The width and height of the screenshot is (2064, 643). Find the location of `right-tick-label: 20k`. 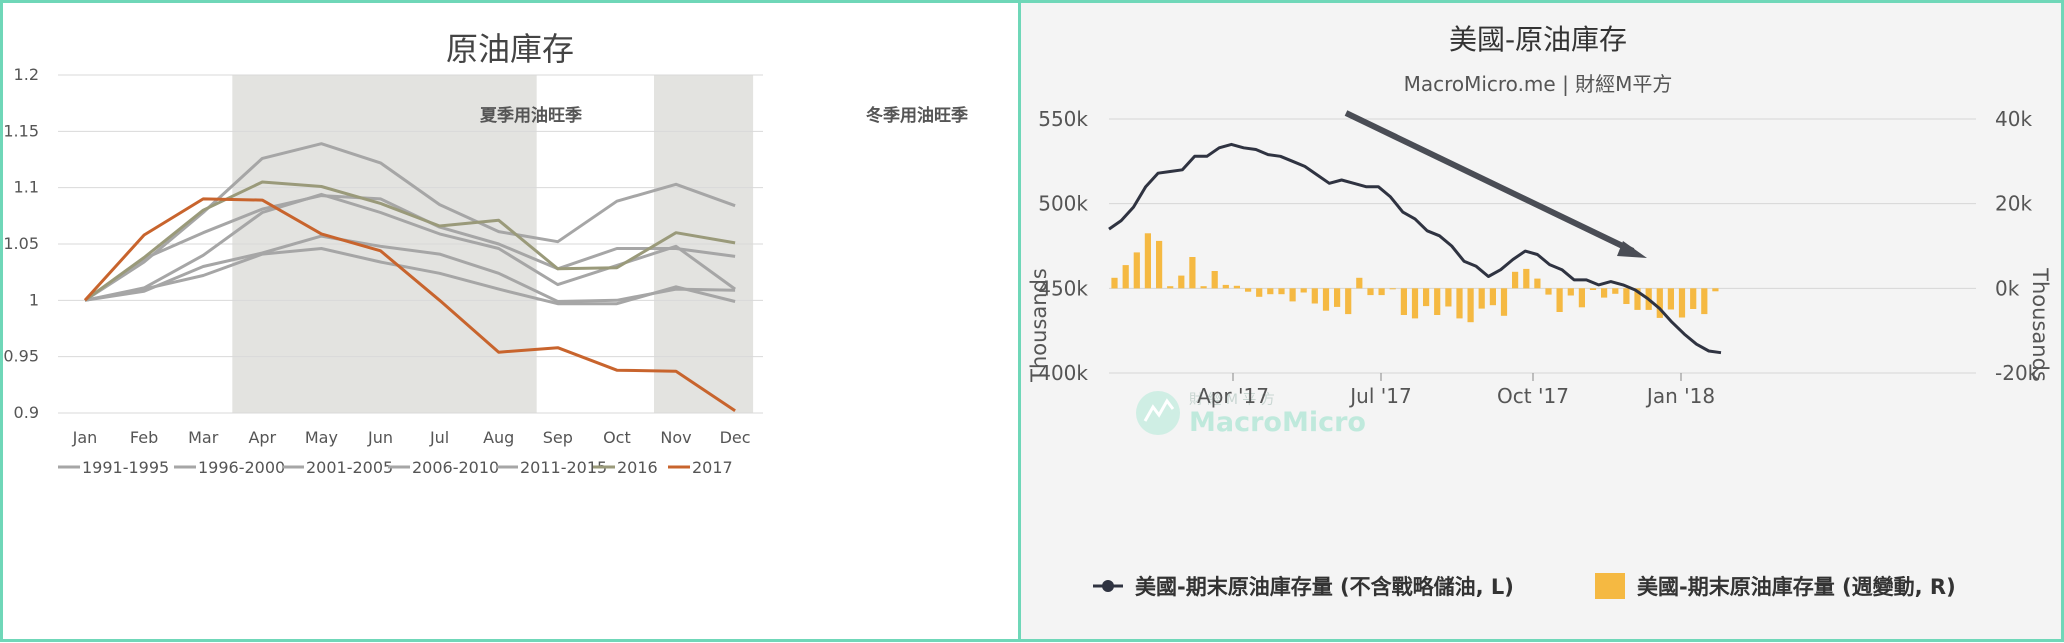

right-tick-label: 20k is located at coordinates (2013, 204).